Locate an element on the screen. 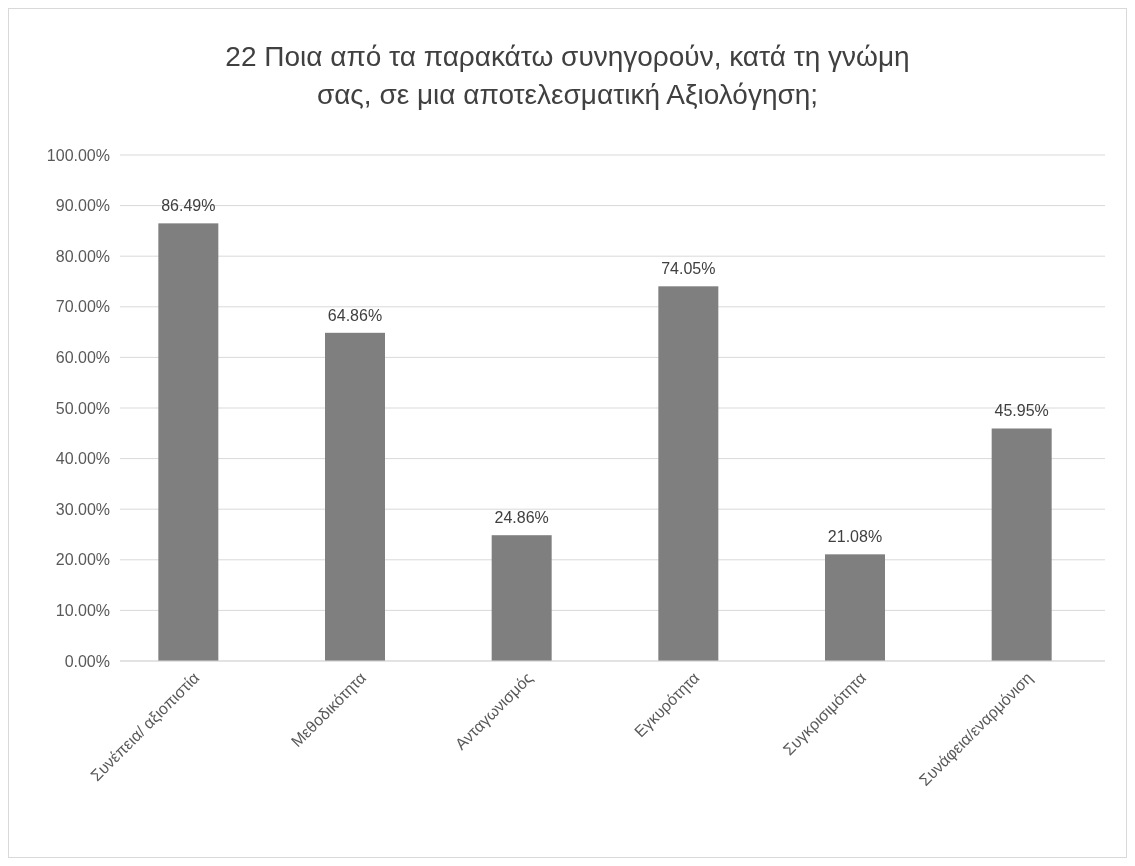 This screenshot has height=866, width=1135. y-tick-label: 100.00% is located at coordinates (78, 155).